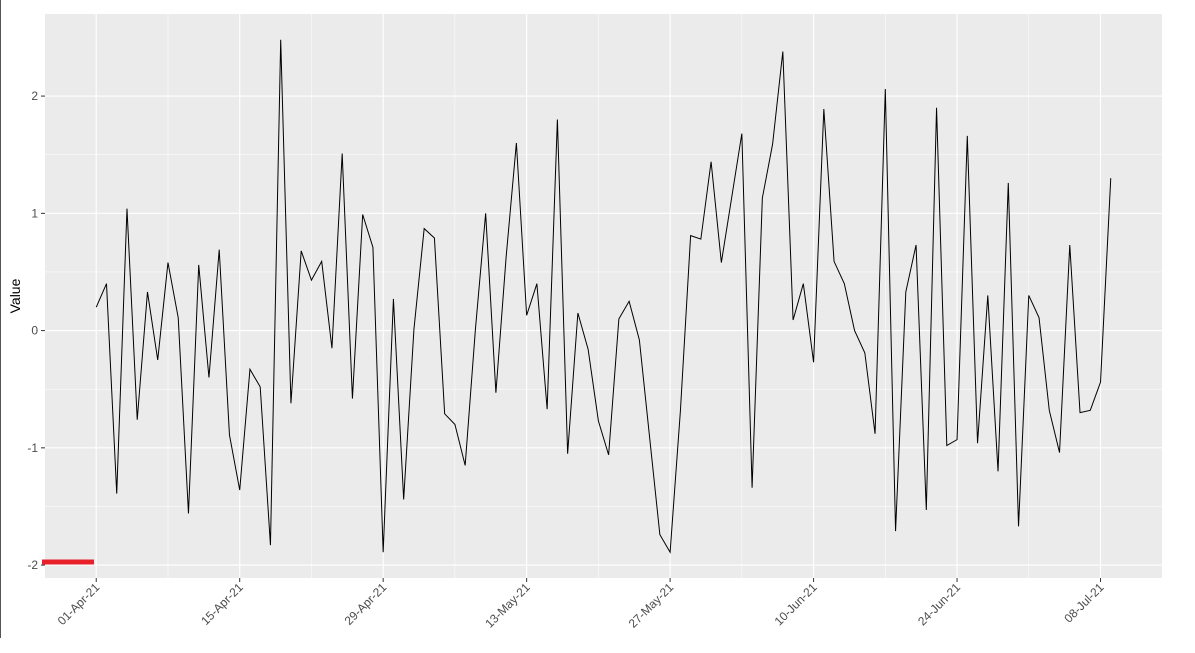 The height and width of the screenshot is (653, 1195). What do you see at coordinates (366, 604) in the screenshot?
I see `x-tick-label: 29-Apr-21` at bounding box center [366, 604].